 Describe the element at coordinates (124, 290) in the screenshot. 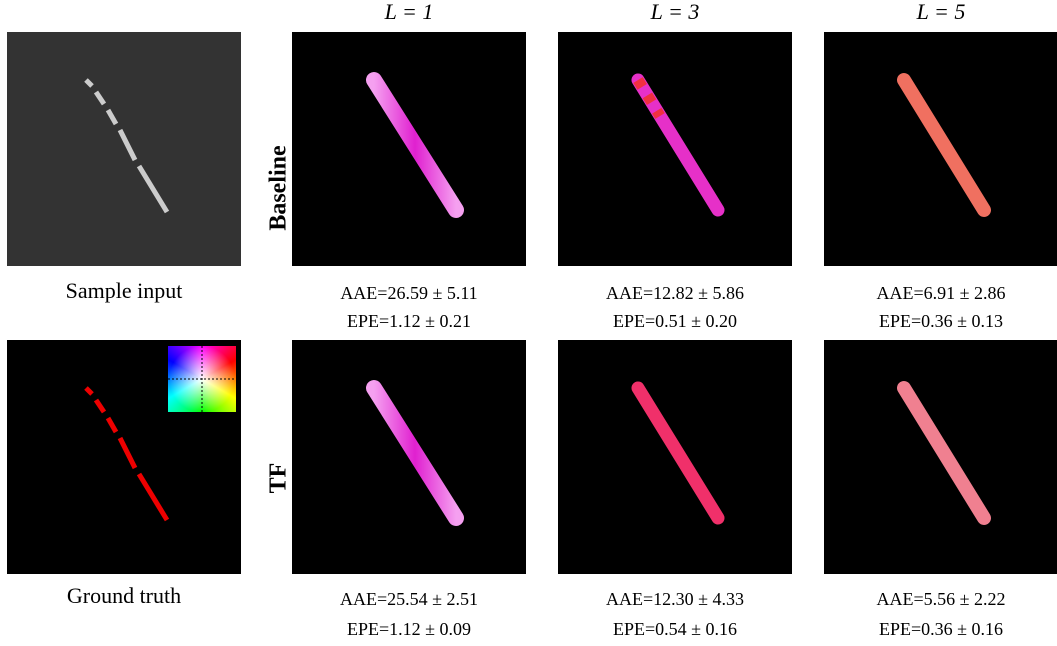

I see `caption: Sample input` at that location.